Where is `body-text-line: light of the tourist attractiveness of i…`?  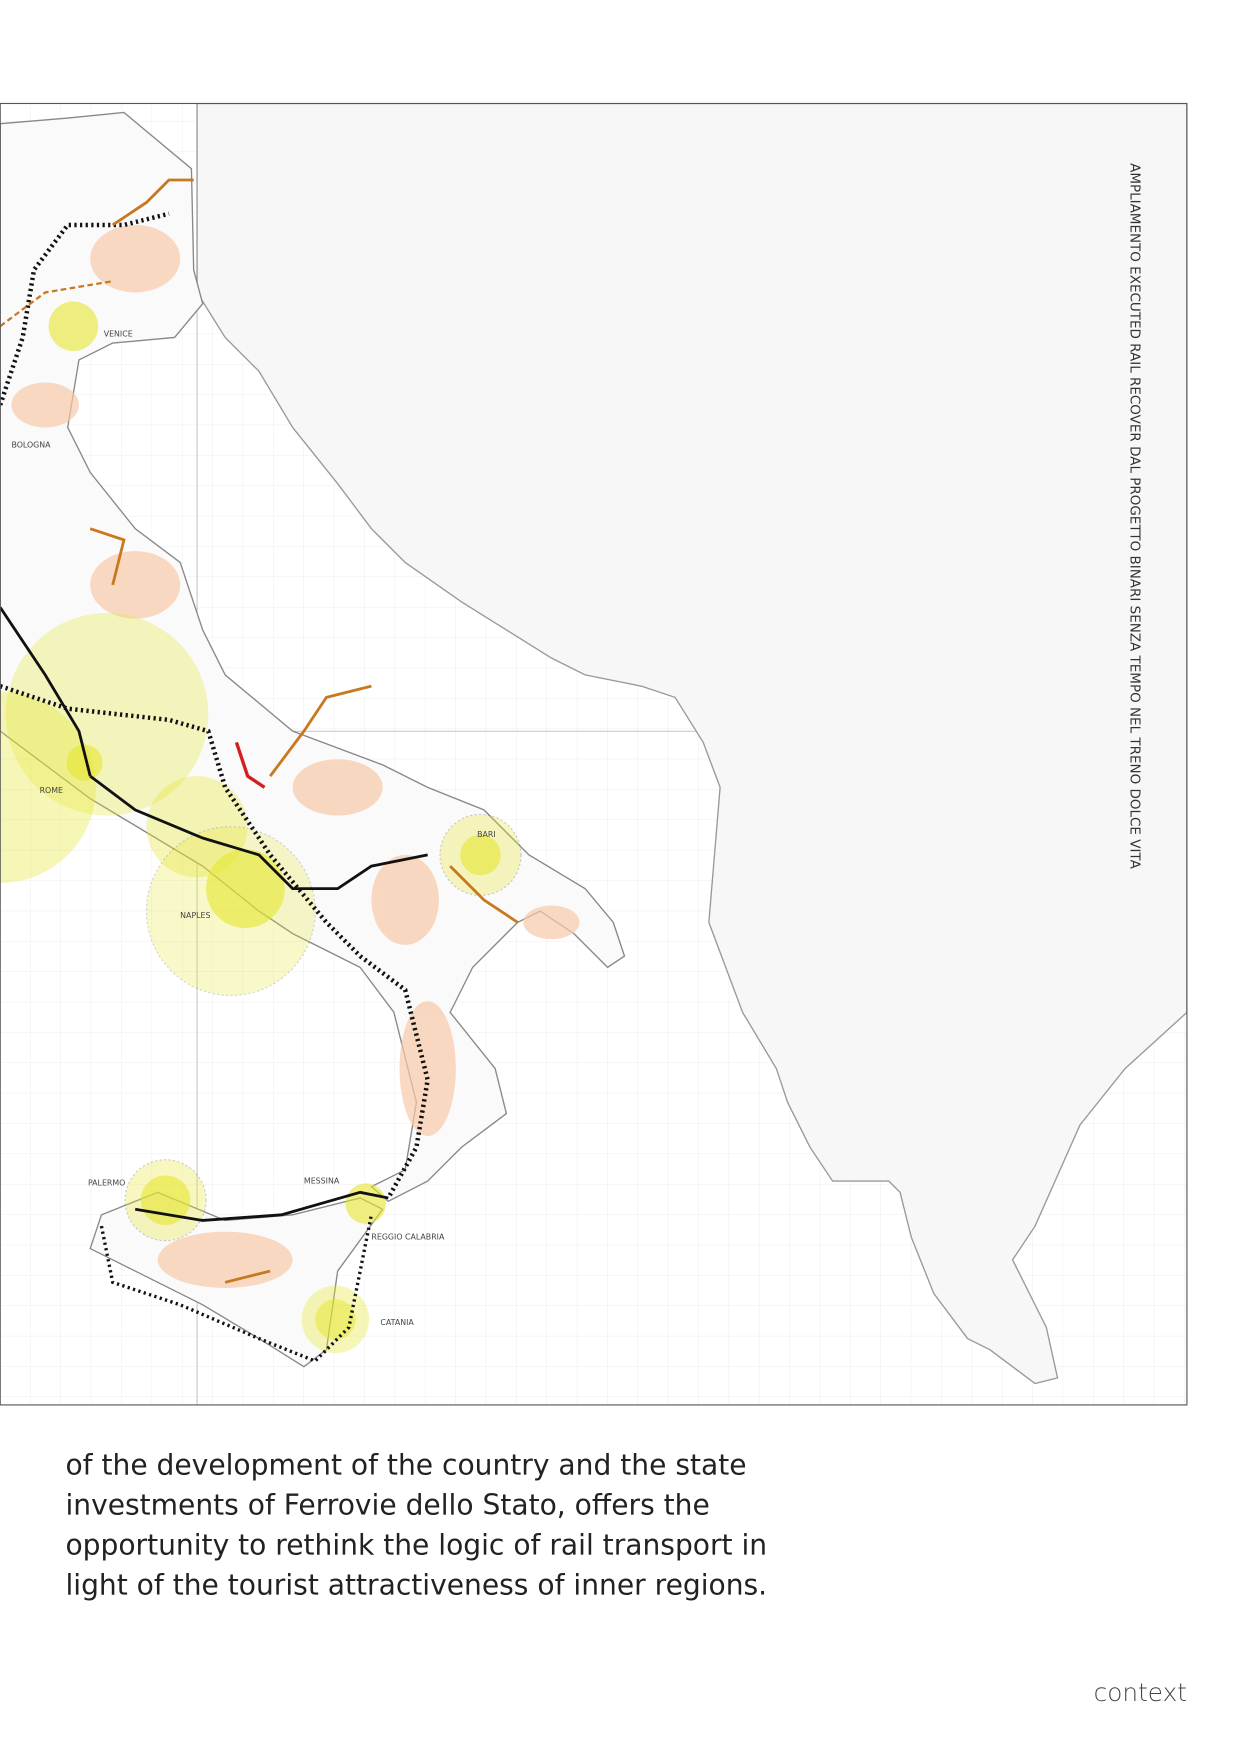 body-text-line: light of the tourist attractiveness of i… is located at coordinates (416, 1584).